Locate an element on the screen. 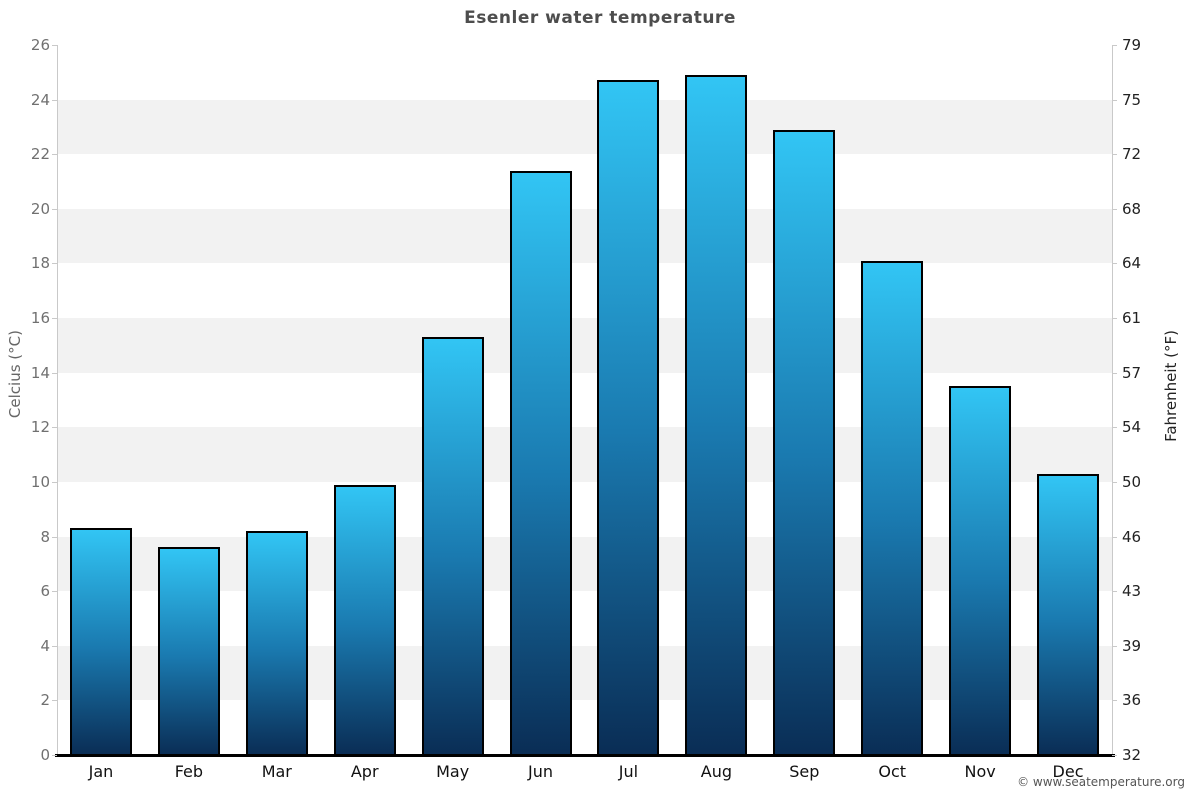 The height and width of the screenshot is (800, 1200). y-tick-label-celsius: 10 is located at coordinates (40, 481).